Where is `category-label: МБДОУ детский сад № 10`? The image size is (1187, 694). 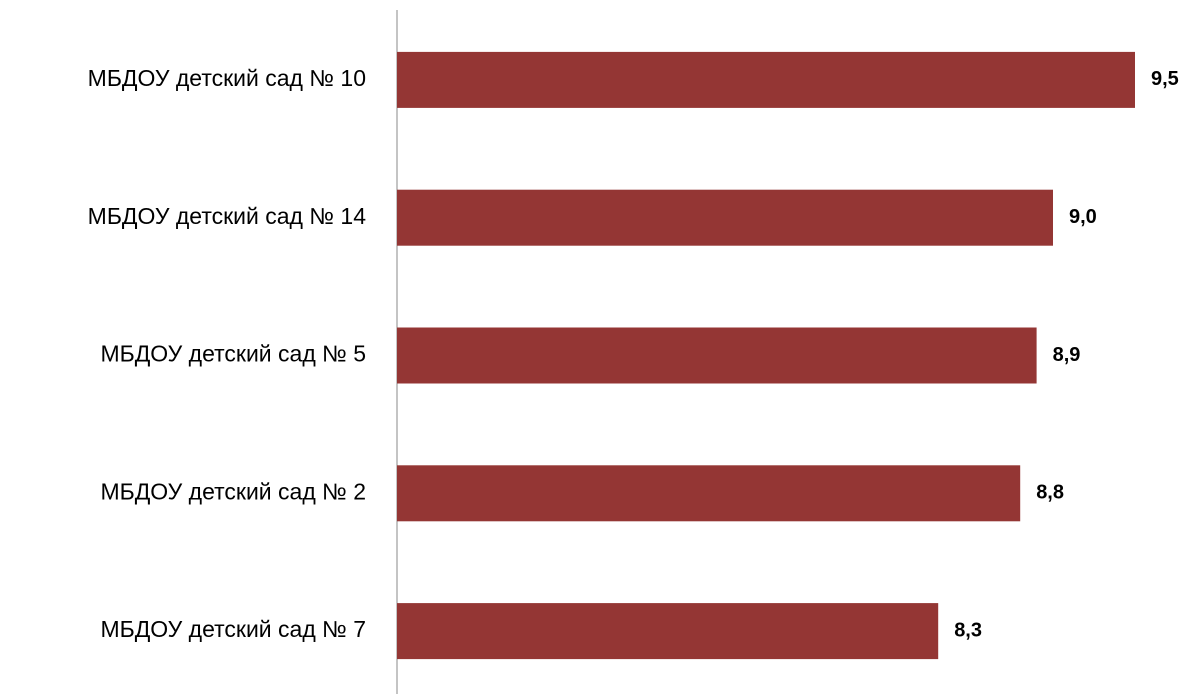 category-label: МБДОУ детский сад № 10 is located at coordinates (227, 78).